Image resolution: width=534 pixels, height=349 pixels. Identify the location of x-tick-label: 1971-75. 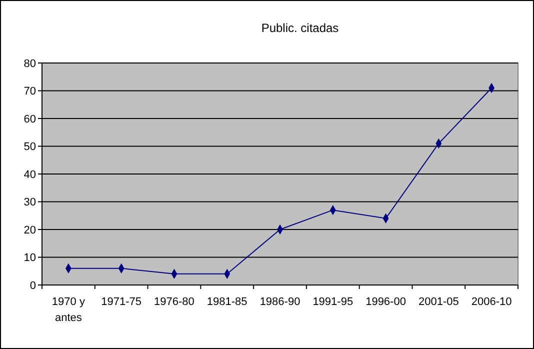
(121, 302).